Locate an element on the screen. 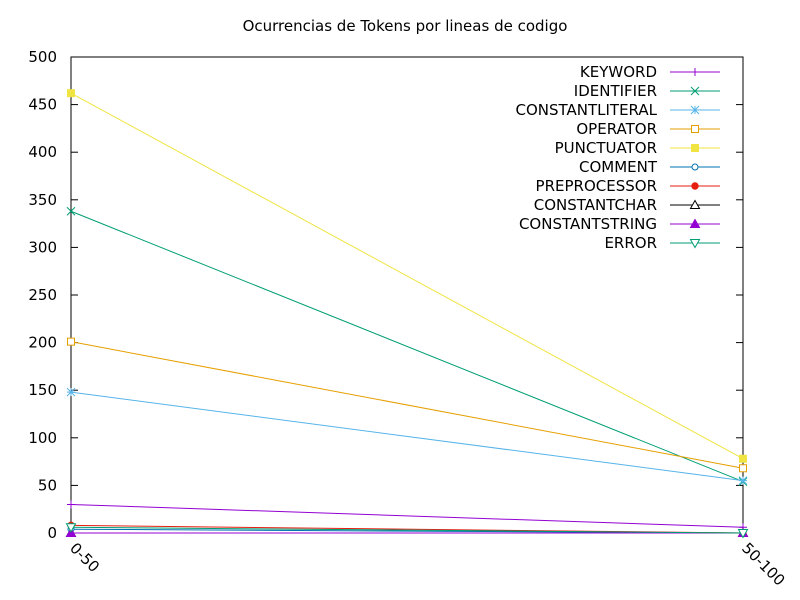 The height and width of the screenshot is (600, 800). y-tick-label: 200 is located at coordinates (42, 343).